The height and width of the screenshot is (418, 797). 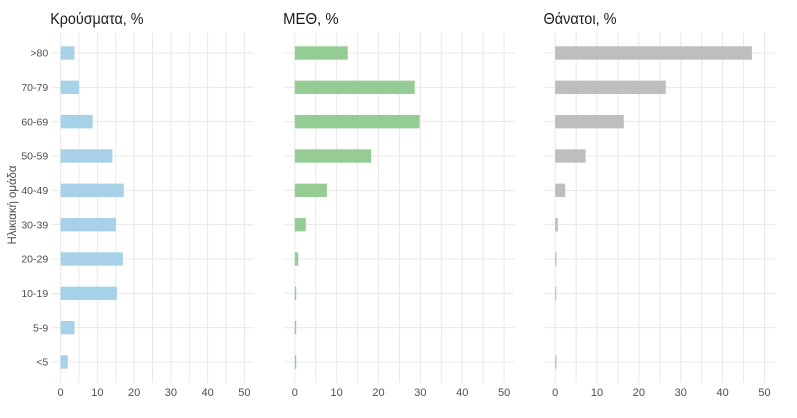 What do you see at coordinates (34, 88) in the screenshot?
I see `svg-text: 70-79` at bounding box center [34, 88].